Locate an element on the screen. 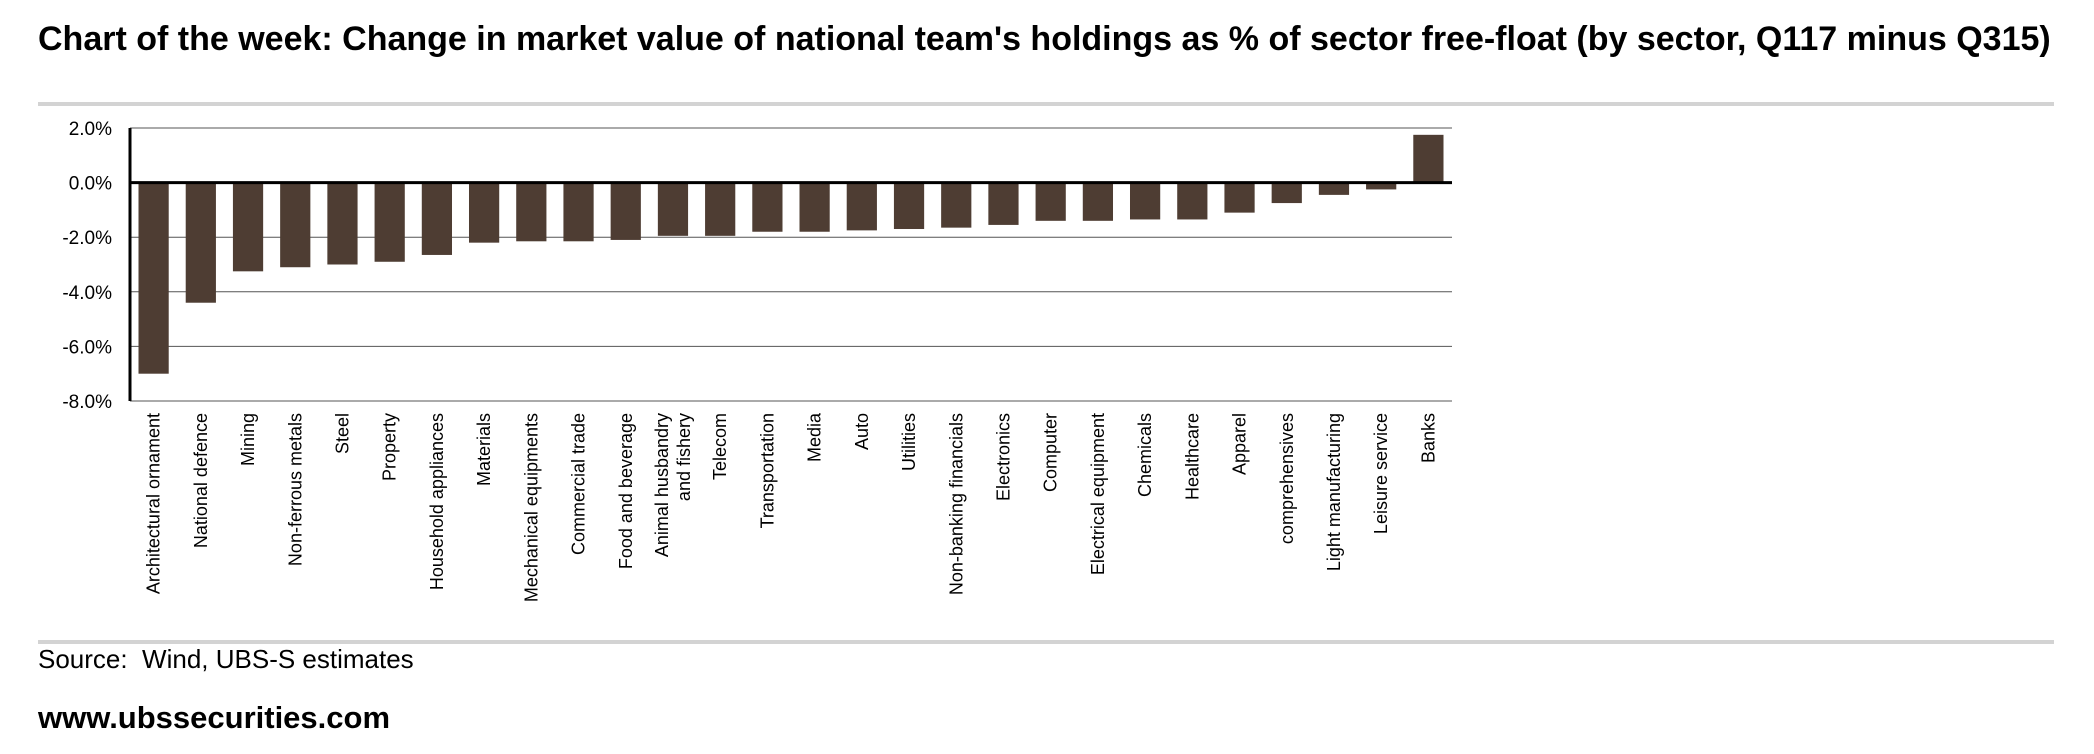 The image size is (2094, 754). y-tick-label: -4.0% is located at coordinates (87, 293).